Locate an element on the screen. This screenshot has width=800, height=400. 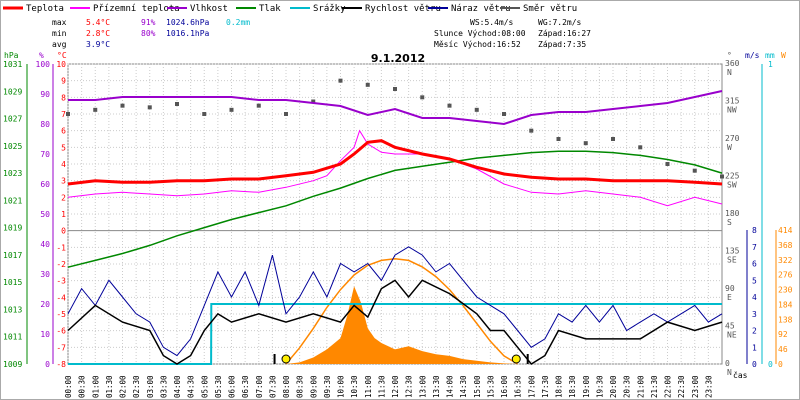
legend-item: Teplota is located at coordinates (33, 9).